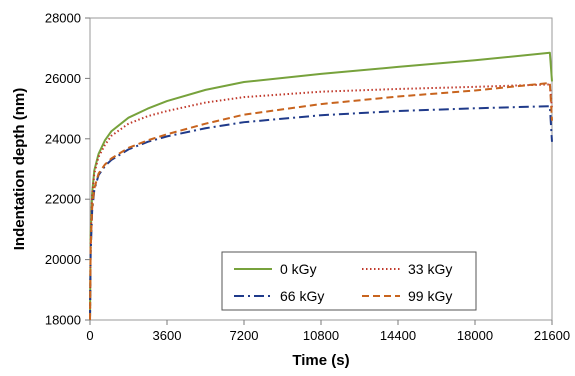  I want to click on x-tick-label: 21600, so click(552, 335).